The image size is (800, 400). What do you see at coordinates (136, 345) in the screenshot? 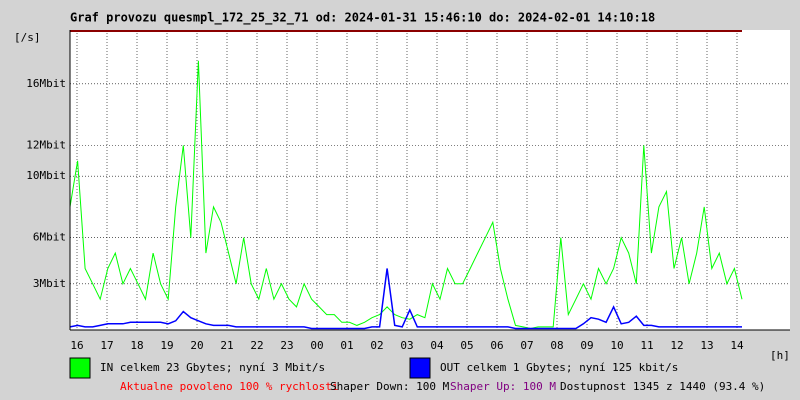
I see `x-tick-label: 18` at bounding box center [136, 345].